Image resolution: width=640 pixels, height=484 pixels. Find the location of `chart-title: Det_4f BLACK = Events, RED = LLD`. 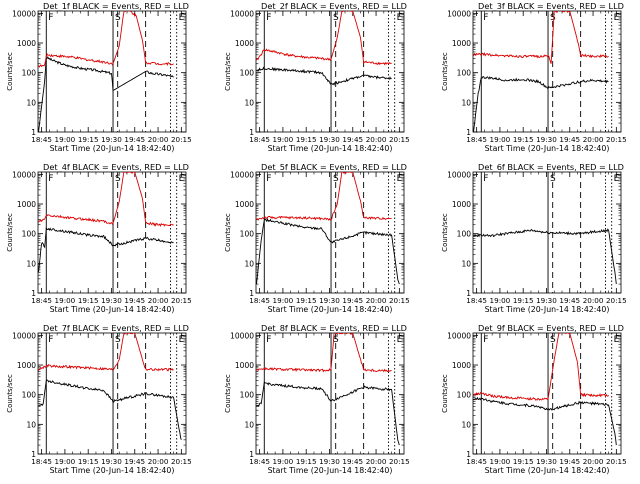

chart-title: Det_4f BLACK = Events, RED = LLD is located at coordinates (116, 167).